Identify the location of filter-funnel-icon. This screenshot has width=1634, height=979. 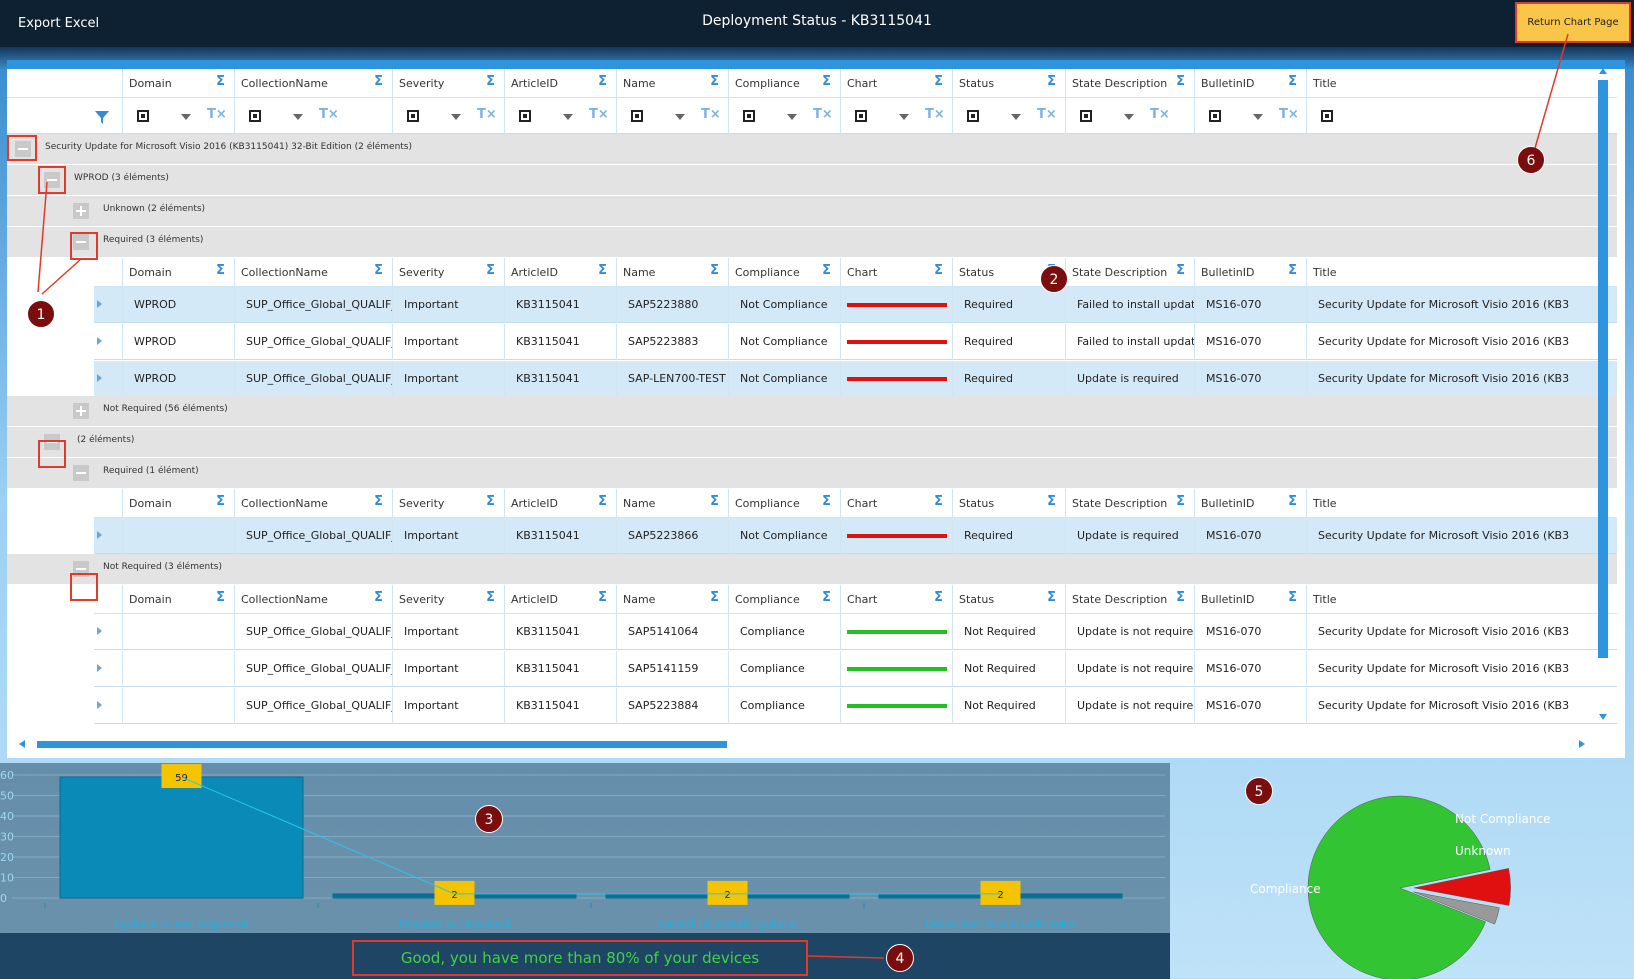
(102, 117).